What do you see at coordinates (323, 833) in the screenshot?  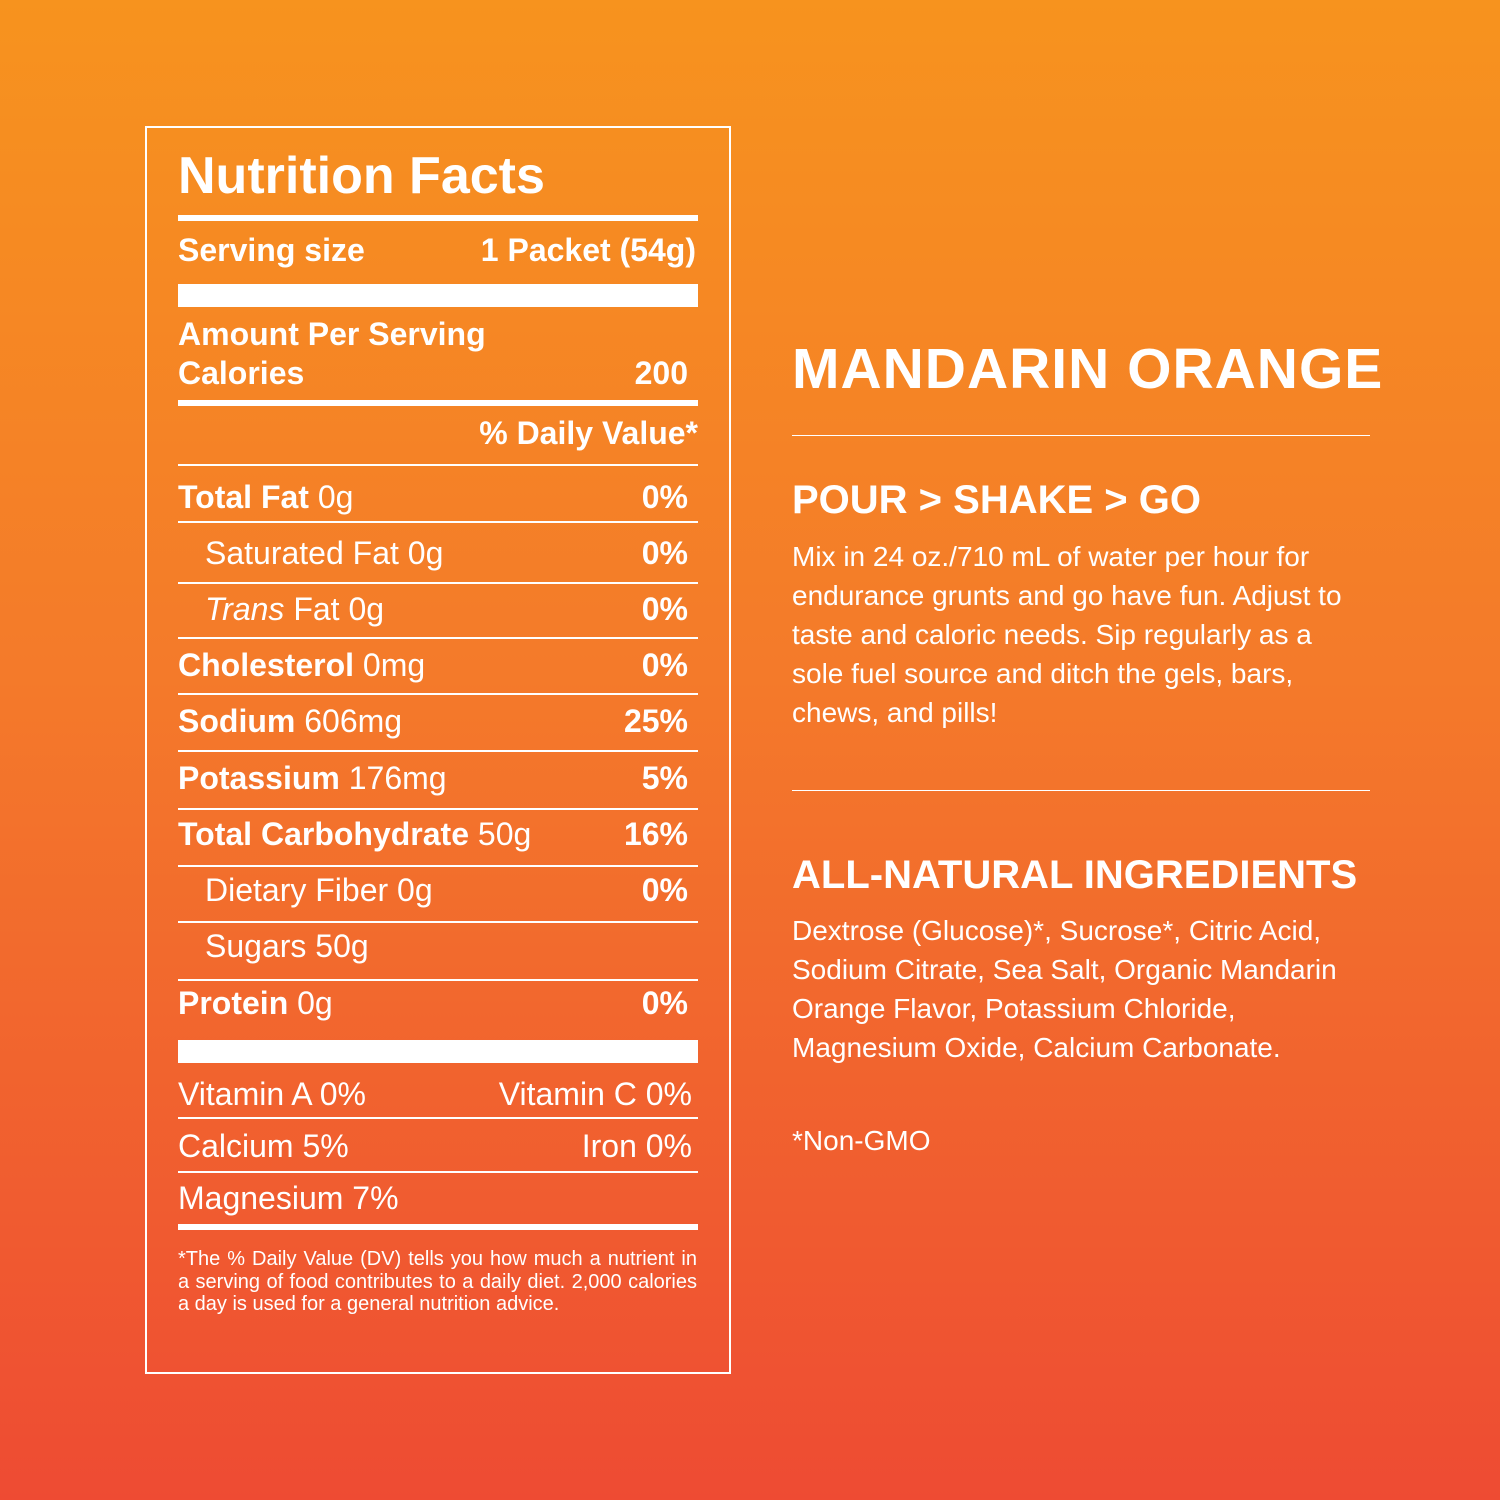 I see `nutrient-name: Total Carbohydrate` at bounding box center [323, 833].